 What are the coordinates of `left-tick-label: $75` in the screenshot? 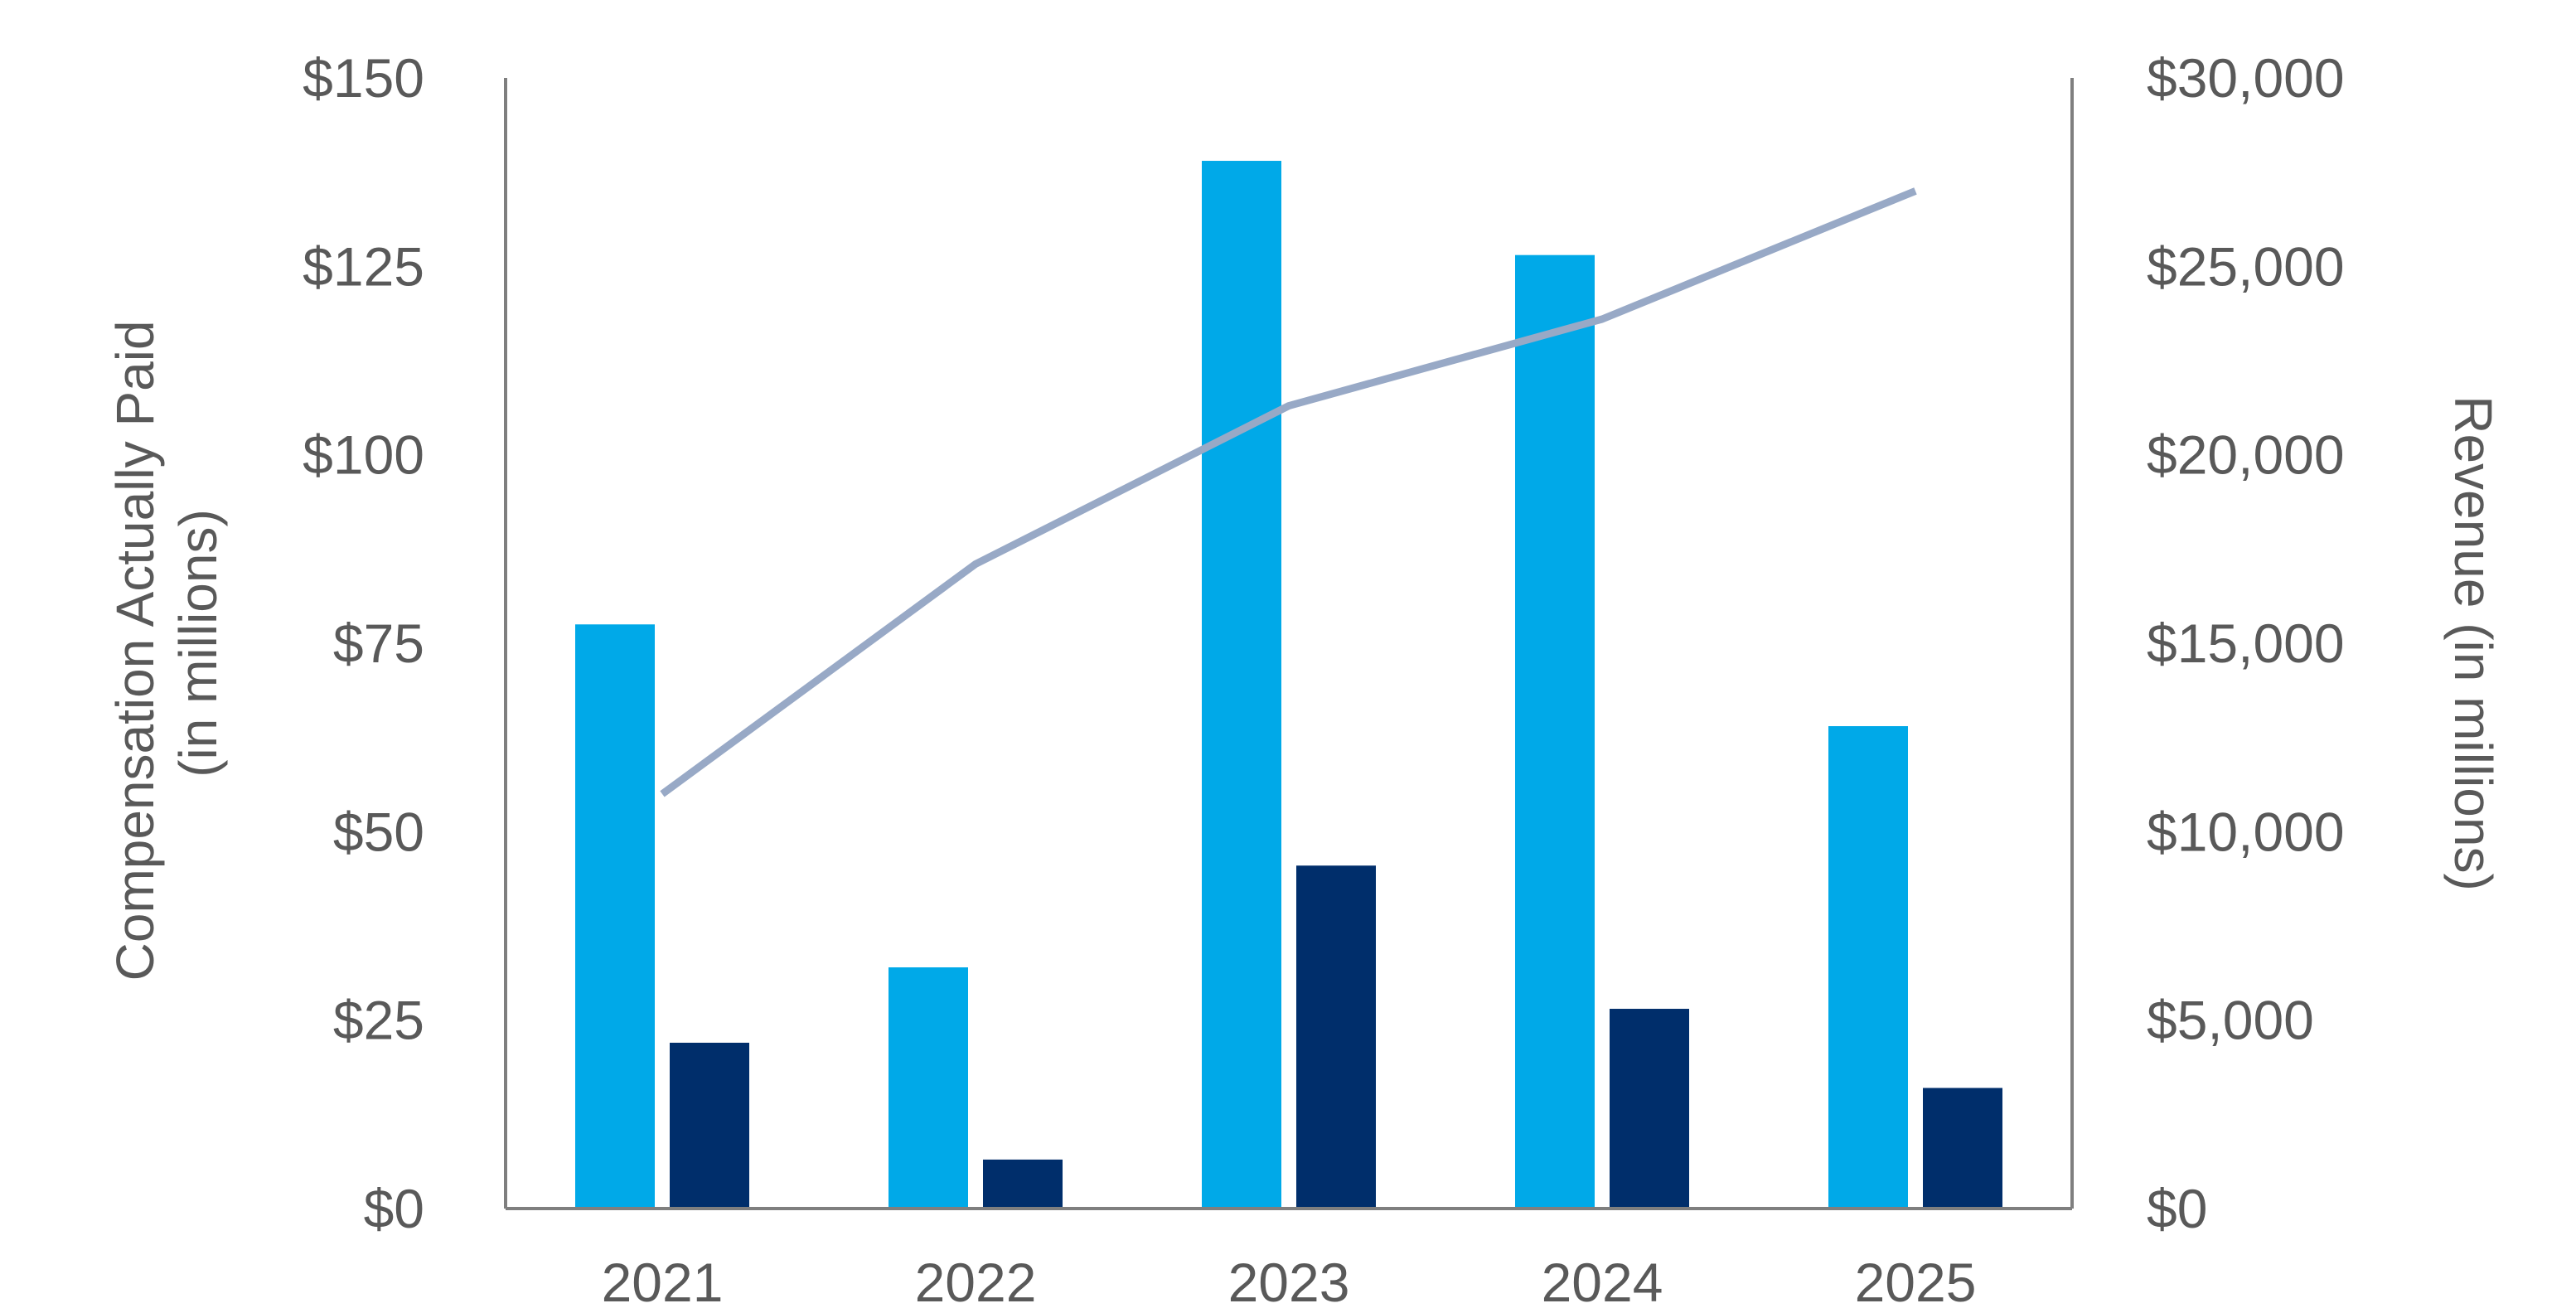 It's located at (378, 643).